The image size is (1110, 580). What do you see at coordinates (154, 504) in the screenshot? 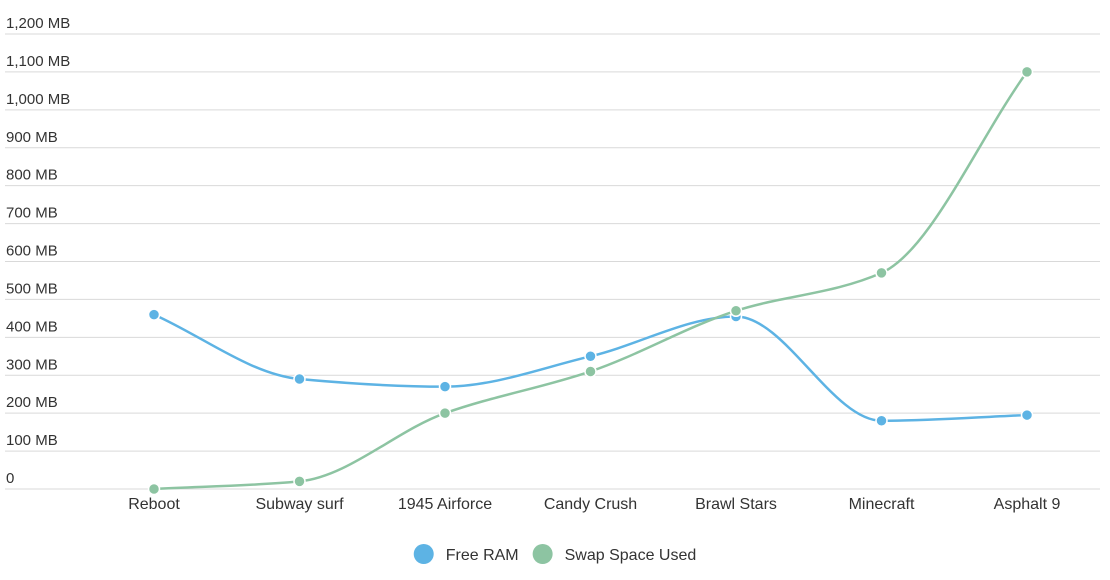
I see `x-tick-label: Reboot` at bounding box center [154, 504].